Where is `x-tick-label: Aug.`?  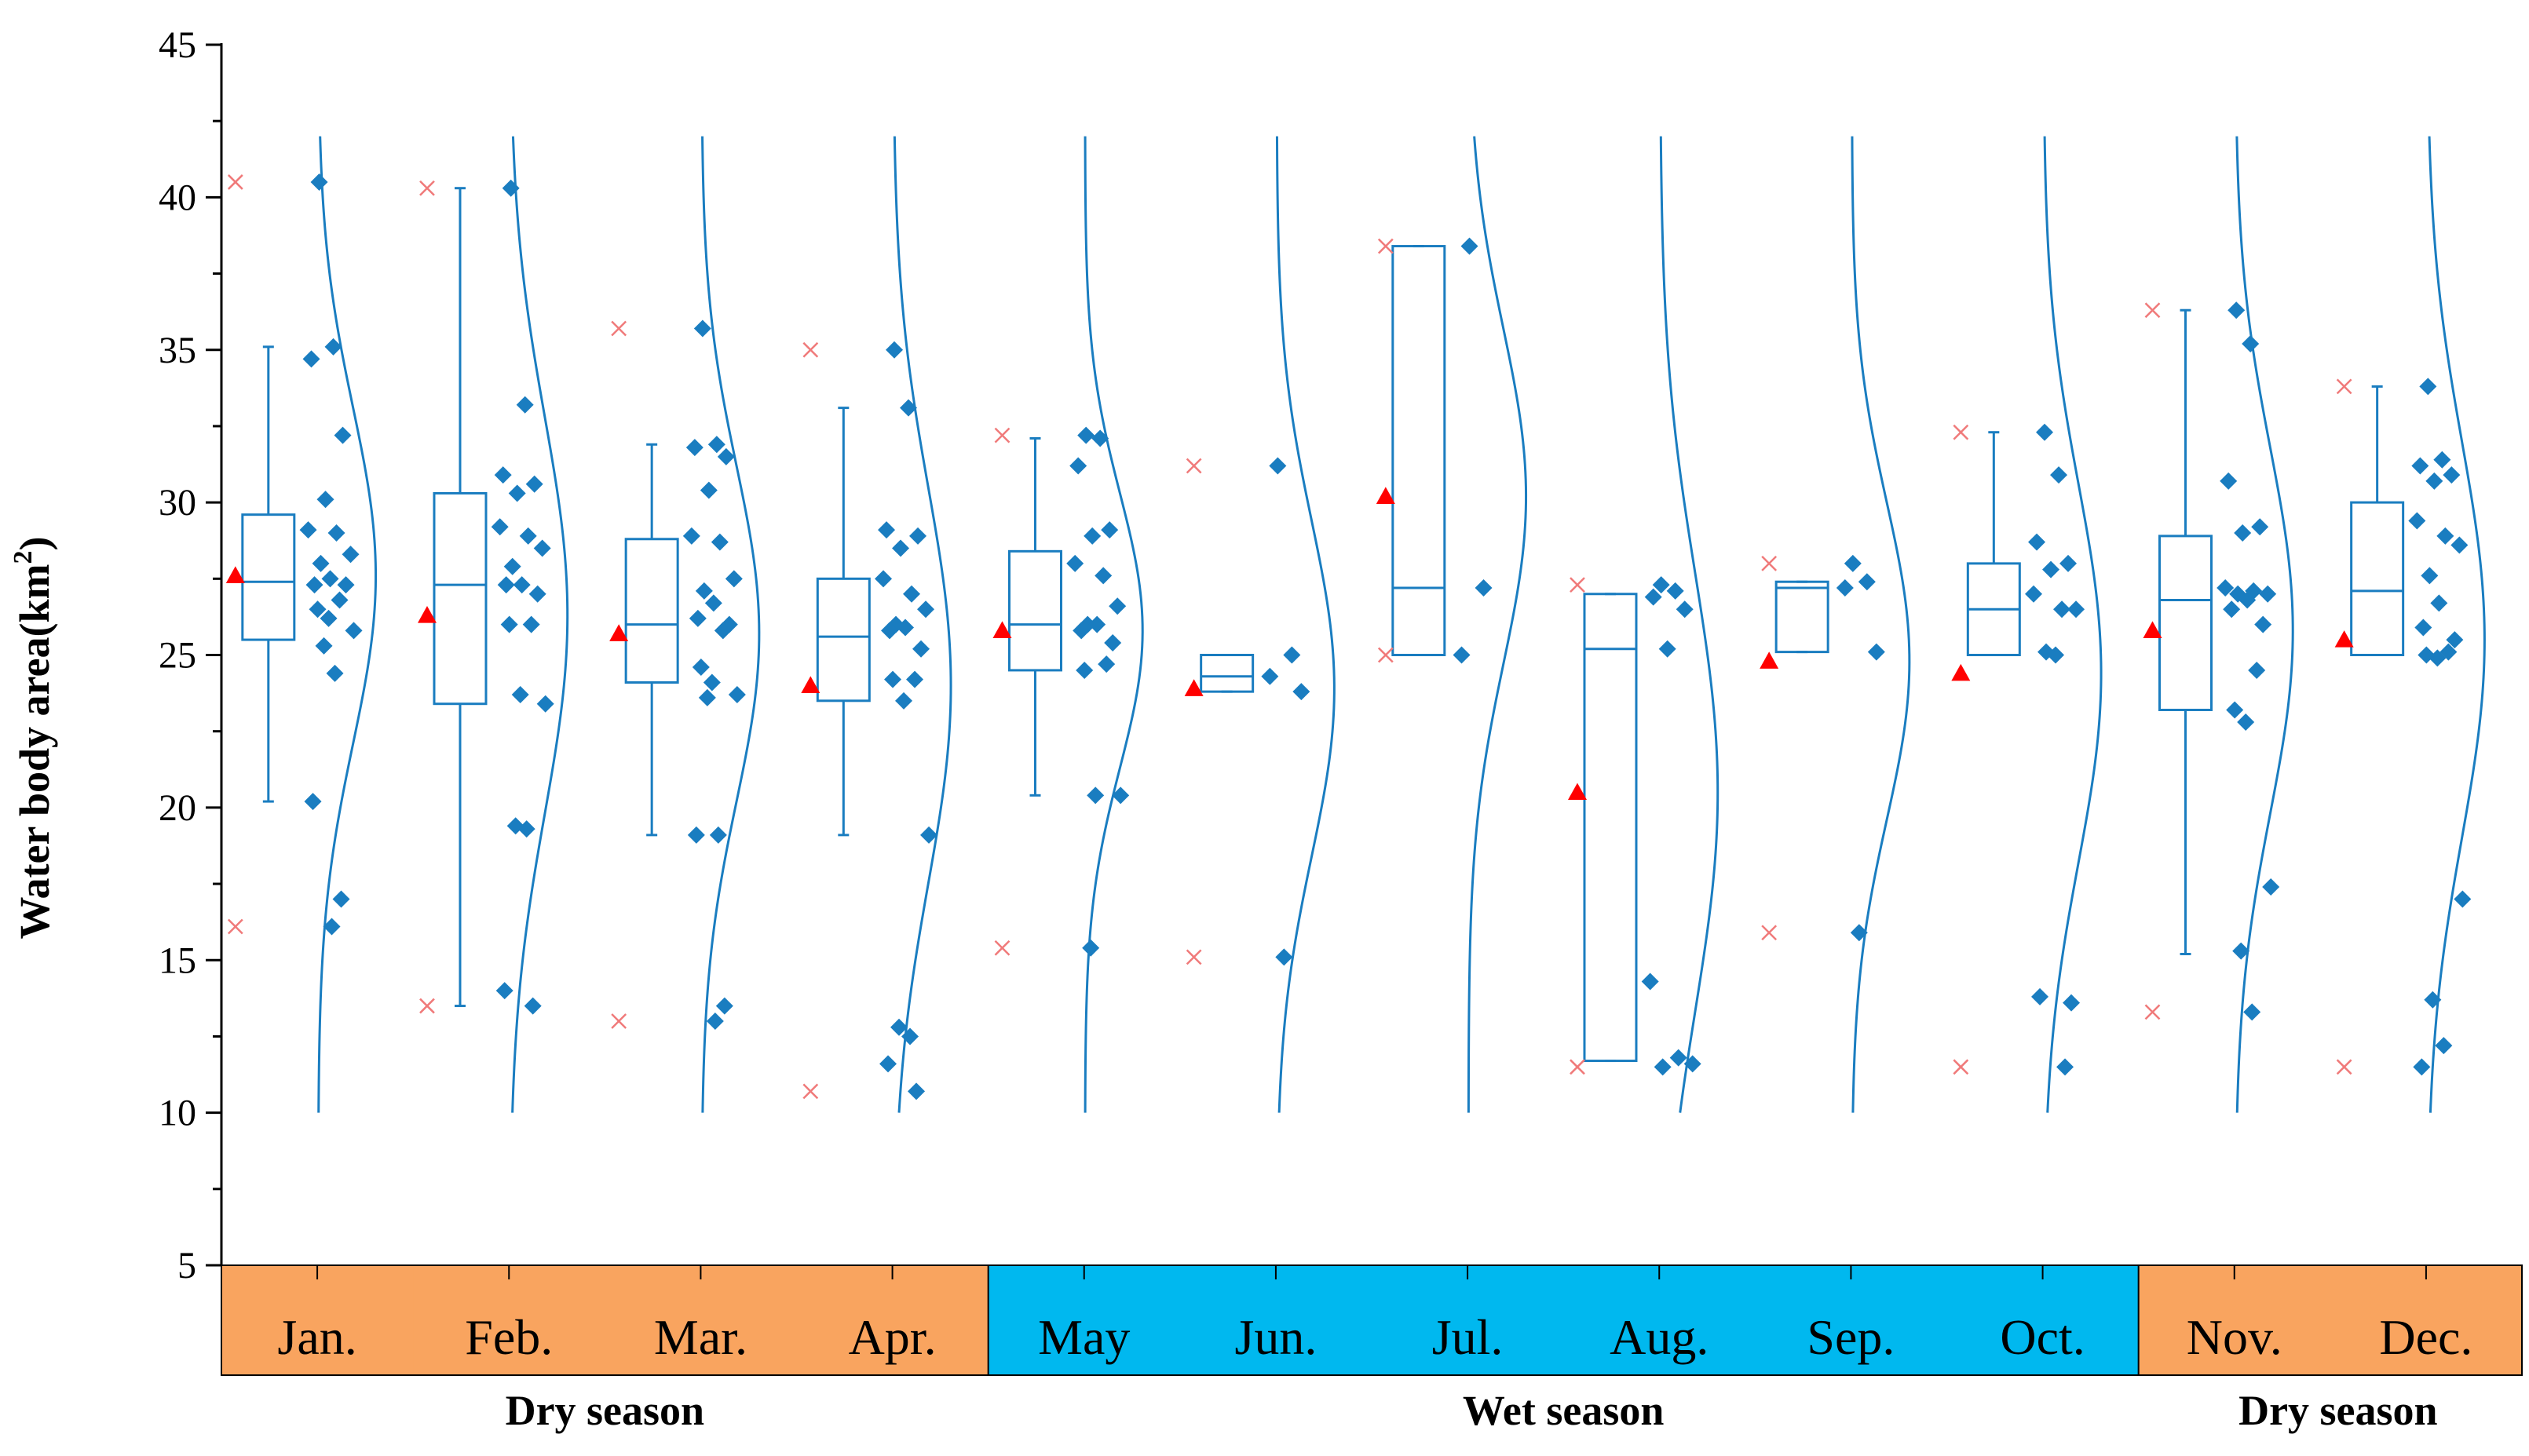 x-tick-label: Aug. is located at coordinates (1659, 1337).